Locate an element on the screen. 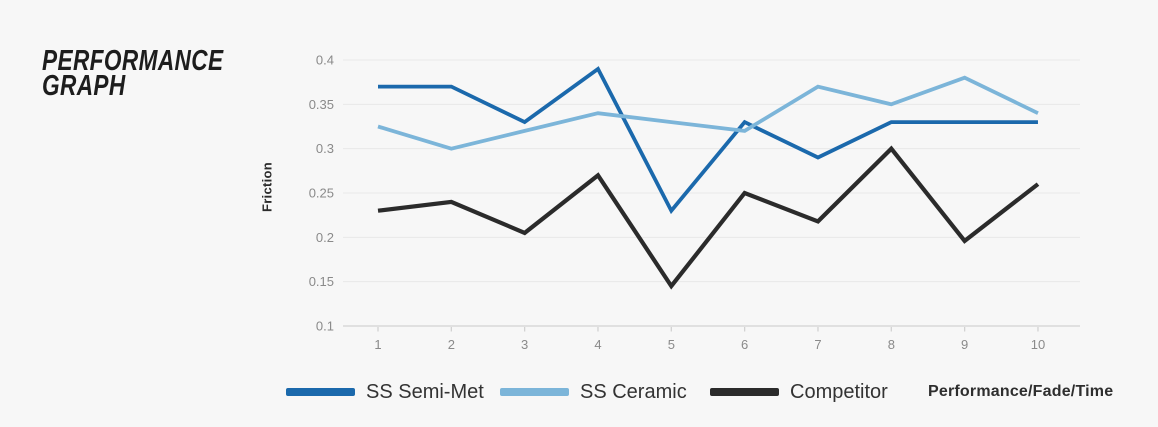 The height and width of the screenshot is (427, 1158). x-axis-tick-label: 6 is located at coordinates (744, 344).